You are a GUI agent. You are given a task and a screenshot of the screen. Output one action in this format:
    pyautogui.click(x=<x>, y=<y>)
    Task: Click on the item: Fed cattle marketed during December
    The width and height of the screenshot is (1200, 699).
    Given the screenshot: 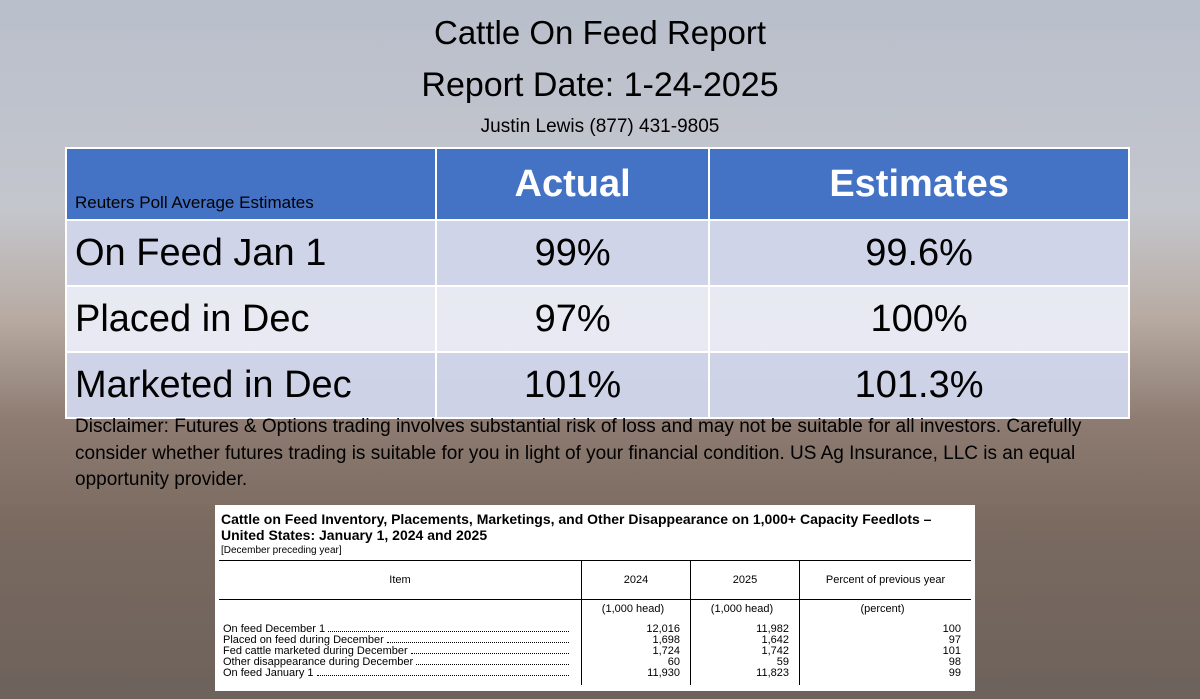 What is the action you would take?
    pyautogui.click(x=397, y=651)
    